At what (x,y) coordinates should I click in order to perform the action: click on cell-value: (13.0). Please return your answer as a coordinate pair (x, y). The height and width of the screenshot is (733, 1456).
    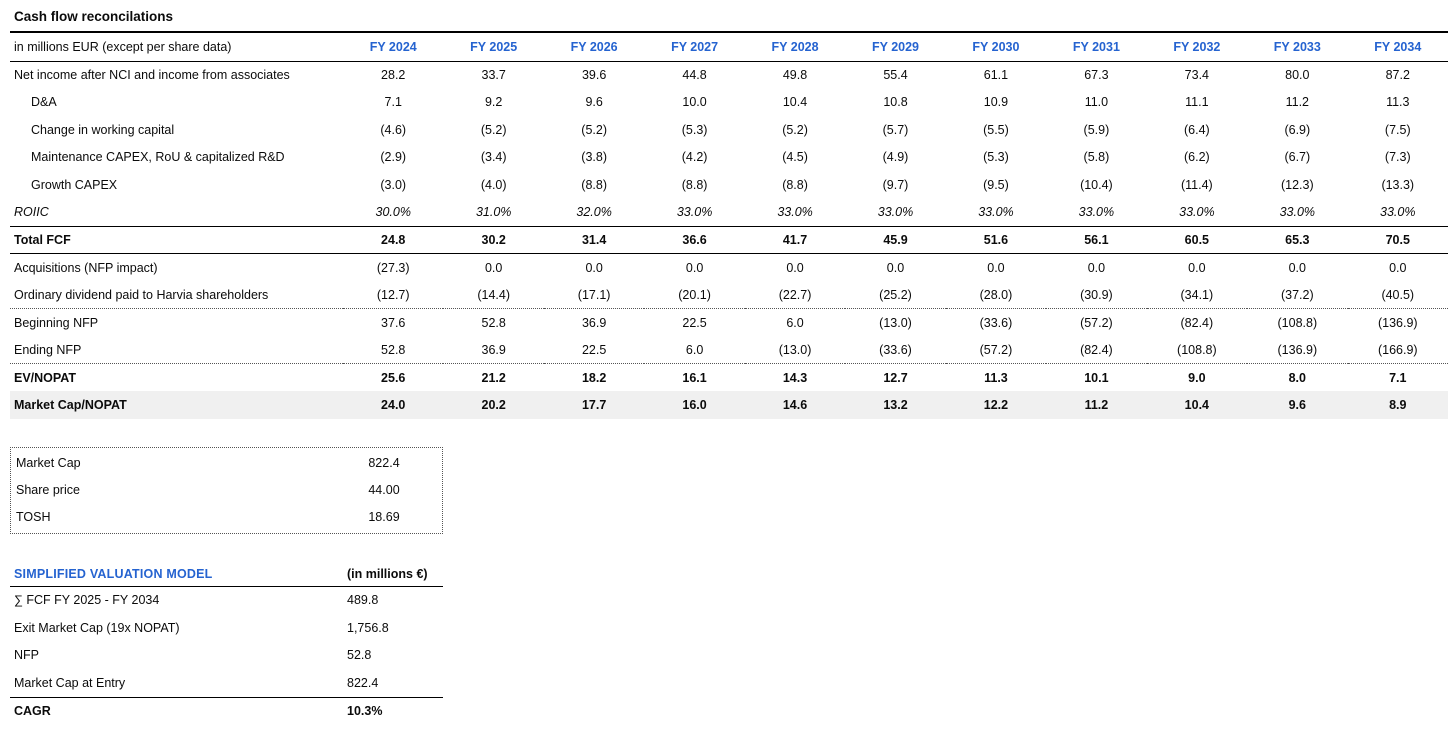
    Looking at the image, I should click on (895, 322).